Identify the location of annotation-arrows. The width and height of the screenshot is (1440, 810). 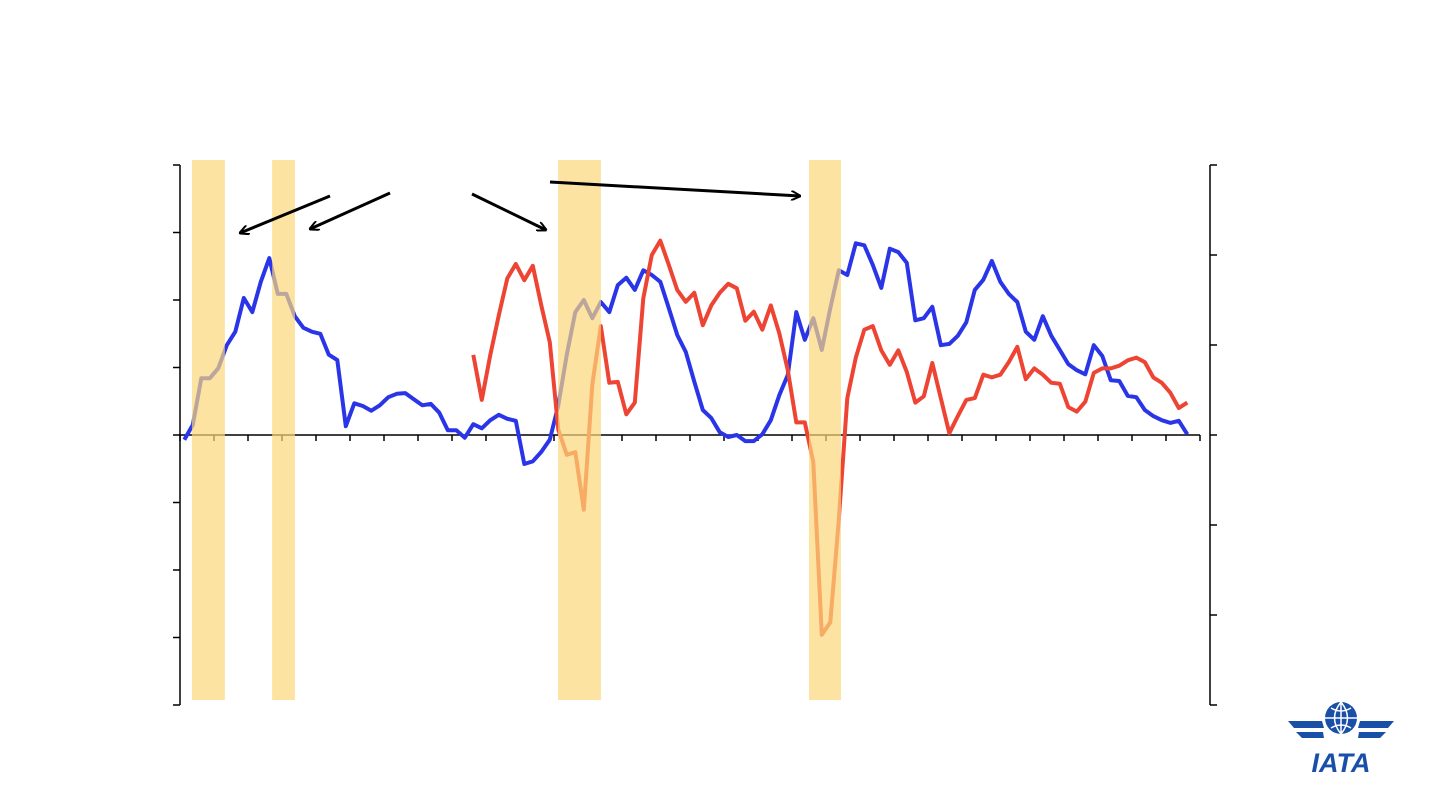
(520, 206).